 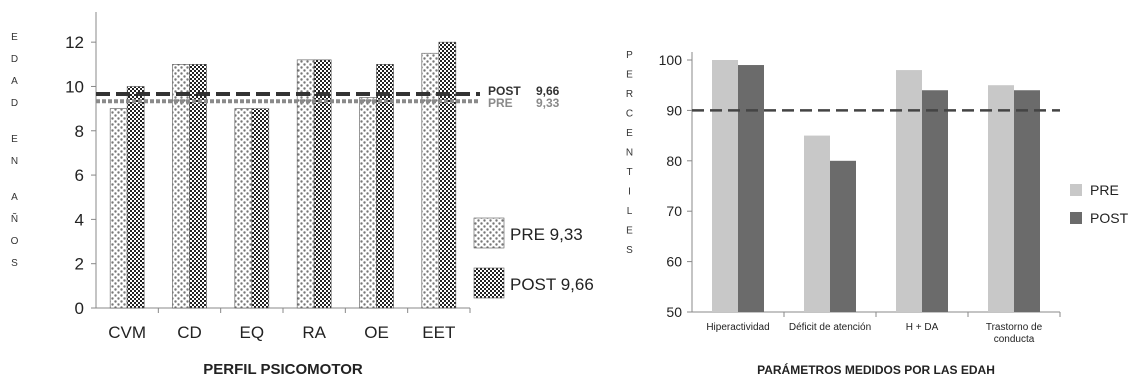 I want to click on y-tick-label: 8, so click(x=79, y=131).